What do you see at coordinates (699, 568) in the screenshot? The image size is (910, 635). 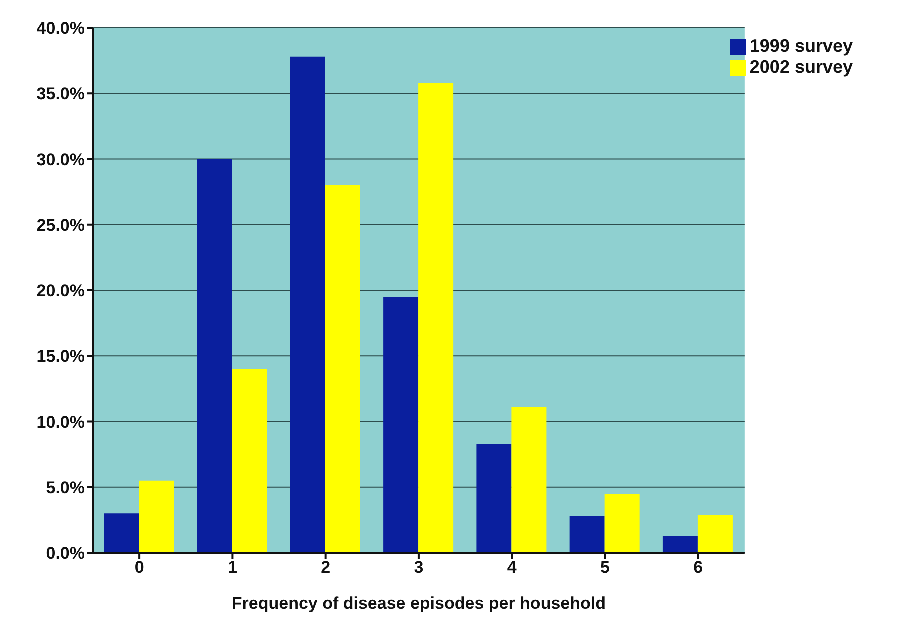 I see `x-tick-label: 6` at bounding box center [699, 568].